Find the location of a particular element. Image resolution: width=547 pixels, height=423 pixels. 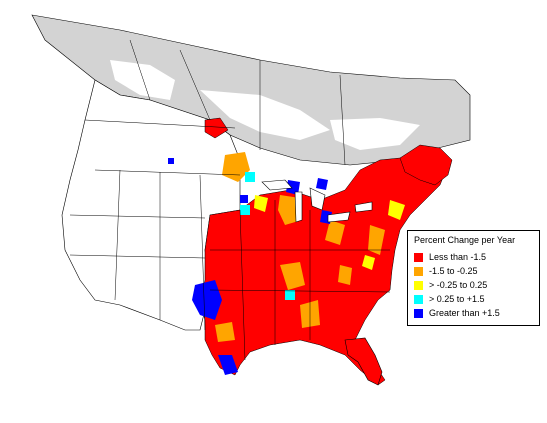

legend-item-moderate-decline: -1.5 to -0.25 is located at coordinates (446, 271).